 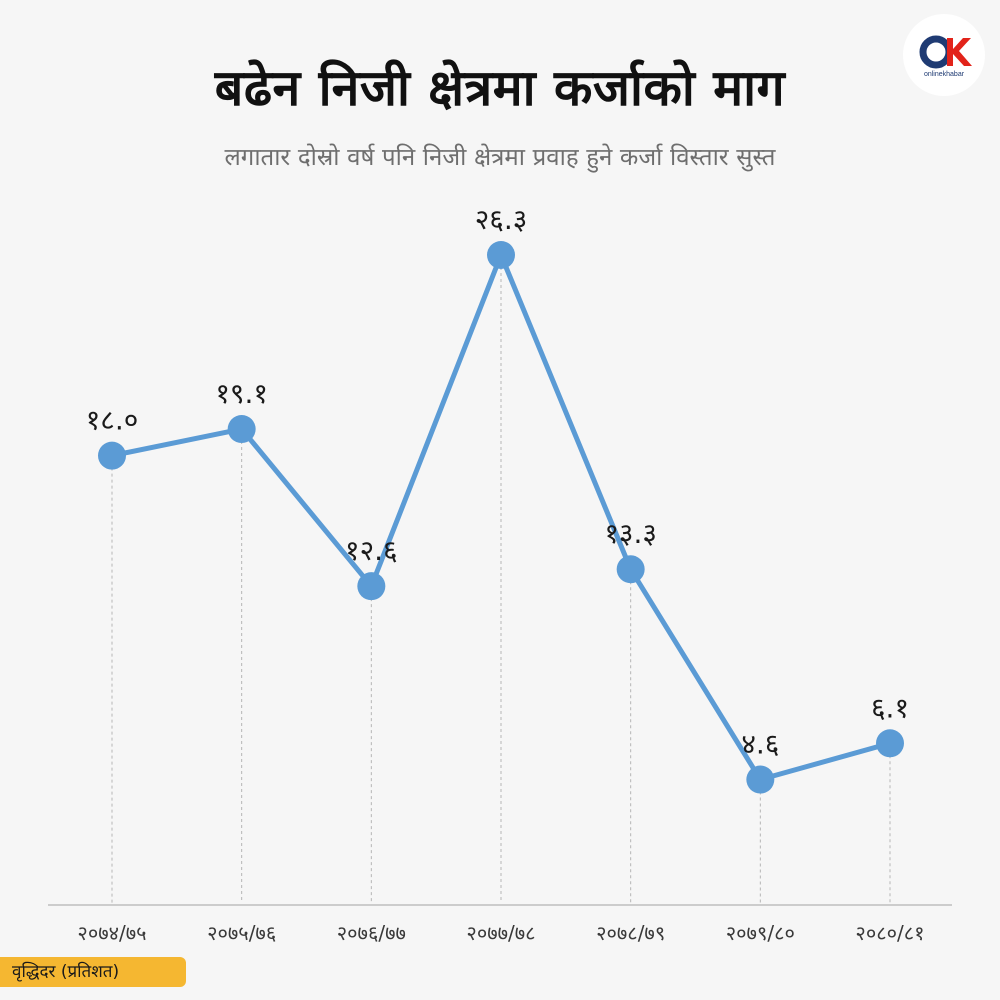 I want to click on x-tick-label: २०८०/८१, so click(x=889, y=933).